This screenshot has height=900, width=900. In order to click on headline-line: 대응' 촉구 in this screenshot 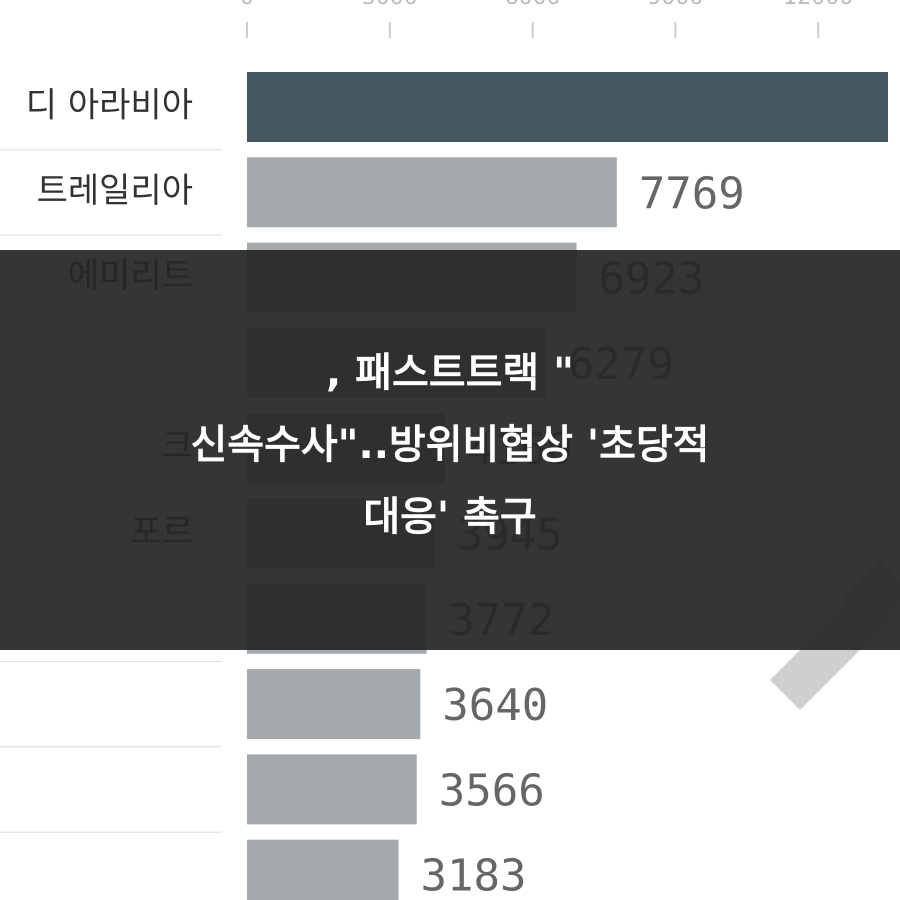, I will do `click(449, 517)`.